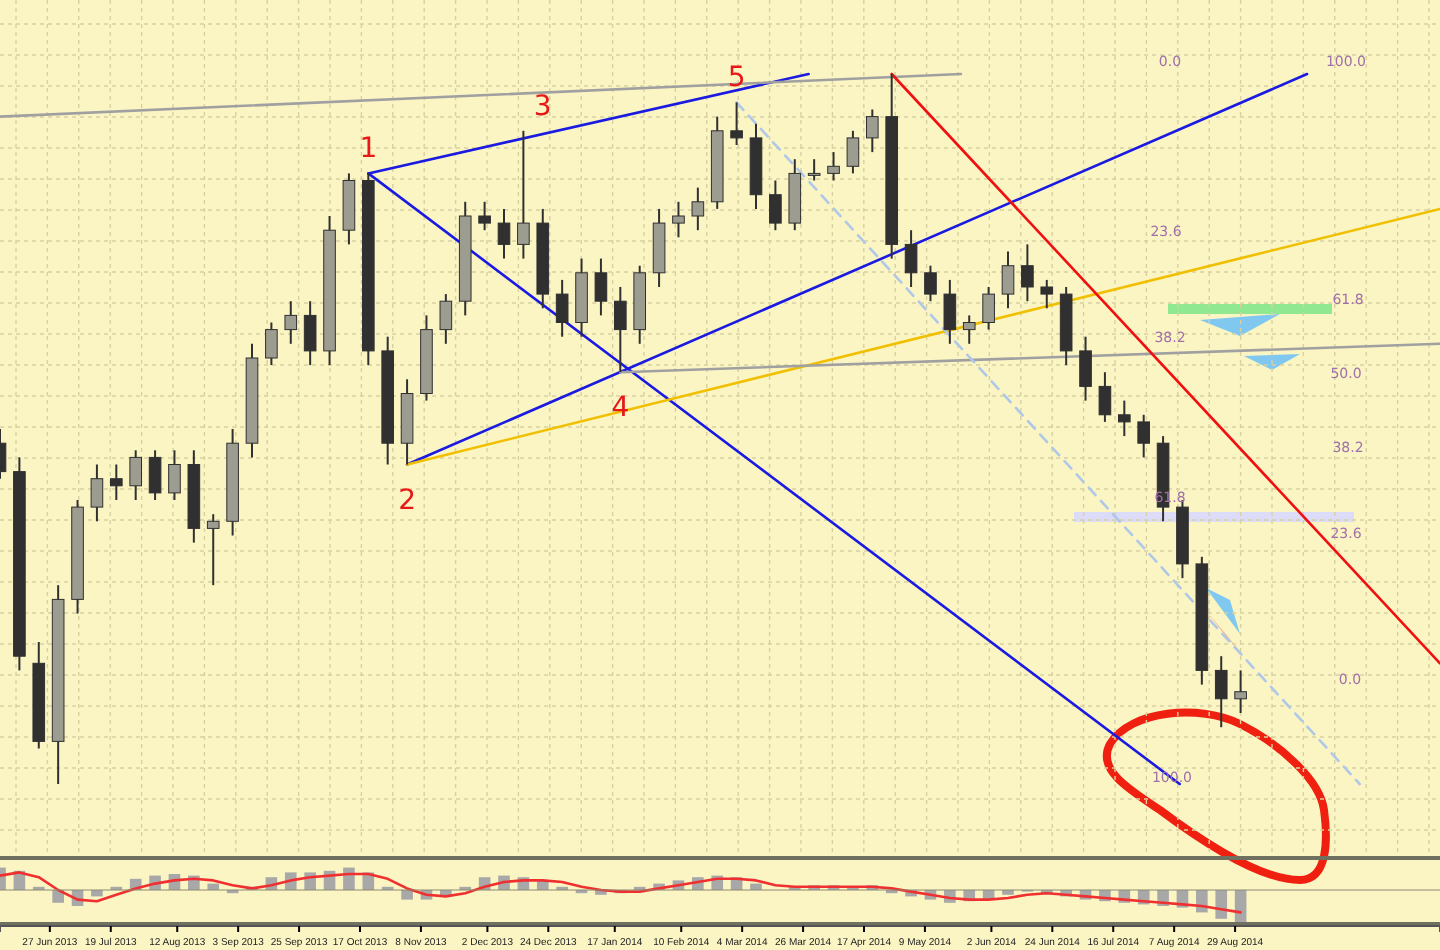 Image resolution: width=1440 pixels, height=950 pixels. Describe the element at coordinates (368, 149) in the screenshot. I see `annotation: 1` at that location.